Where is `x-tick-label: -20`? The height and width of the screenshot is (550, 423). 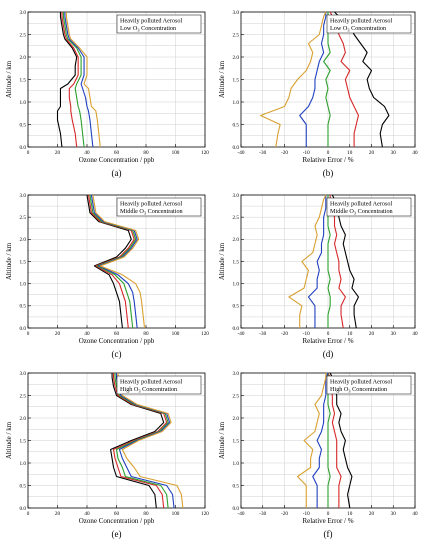 x-tick-label: -20 is located at coordinates (284, 514).